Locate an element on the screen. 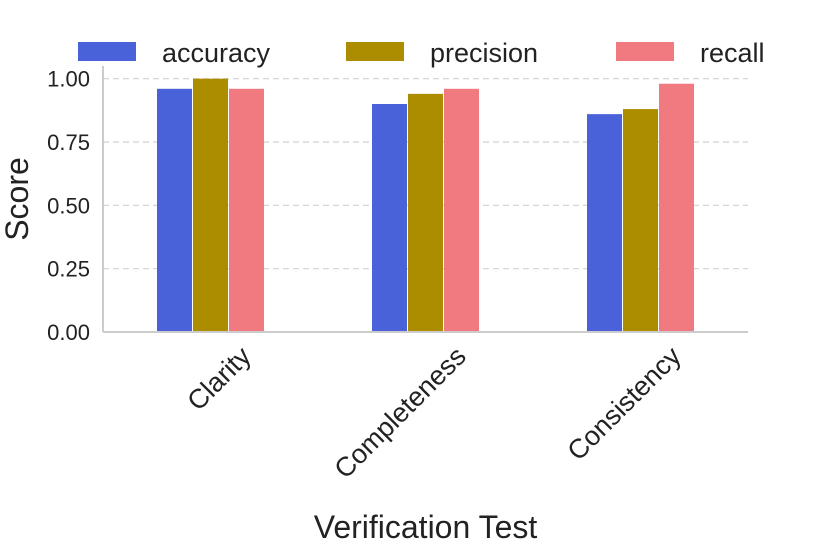  legend-swatch-accuracy is located at coordinates (107, 51).